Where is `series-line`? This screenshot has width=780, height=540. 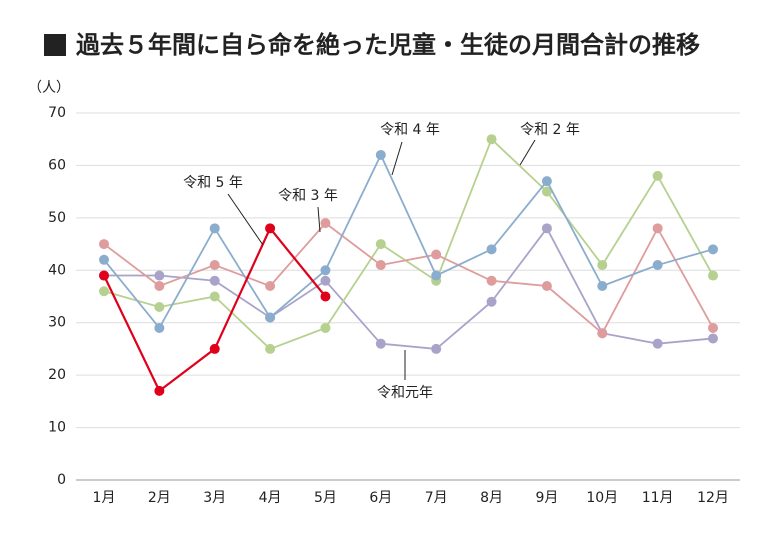 series-line is located at coordinates (215, 309).